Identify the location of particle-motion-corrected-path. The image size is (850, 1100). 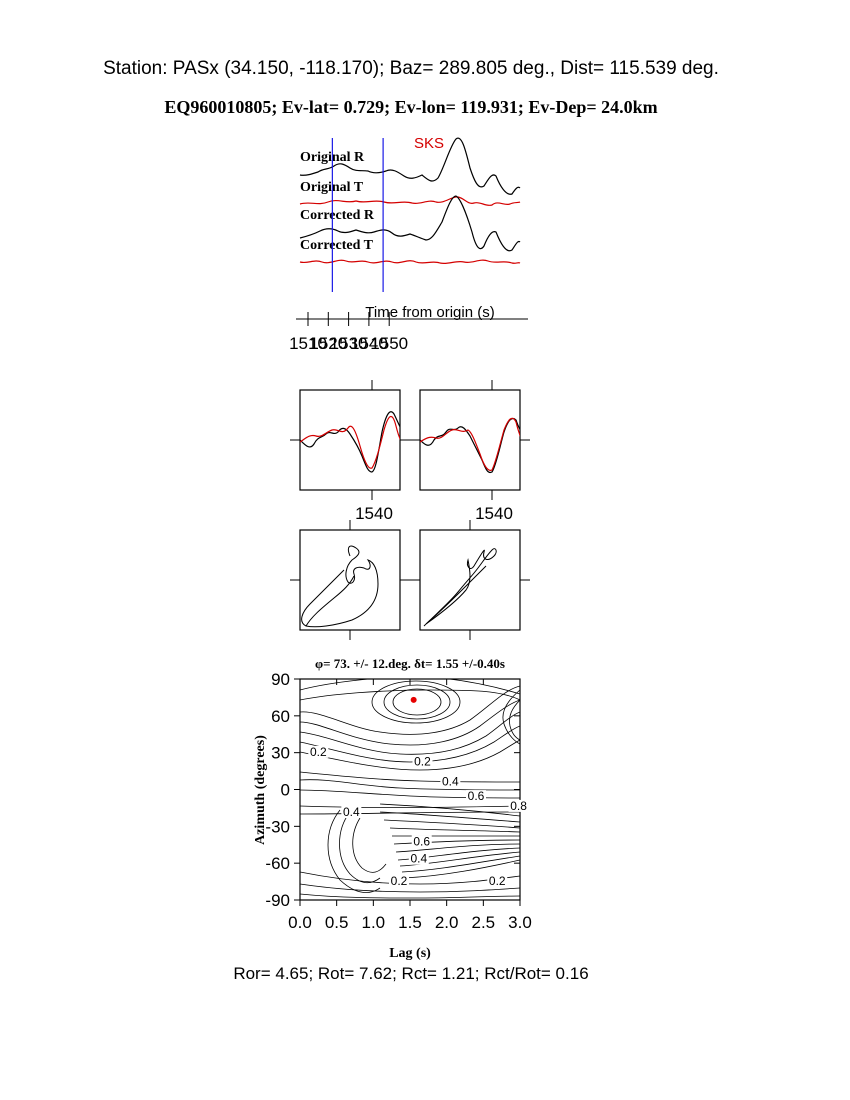
(460, 587).